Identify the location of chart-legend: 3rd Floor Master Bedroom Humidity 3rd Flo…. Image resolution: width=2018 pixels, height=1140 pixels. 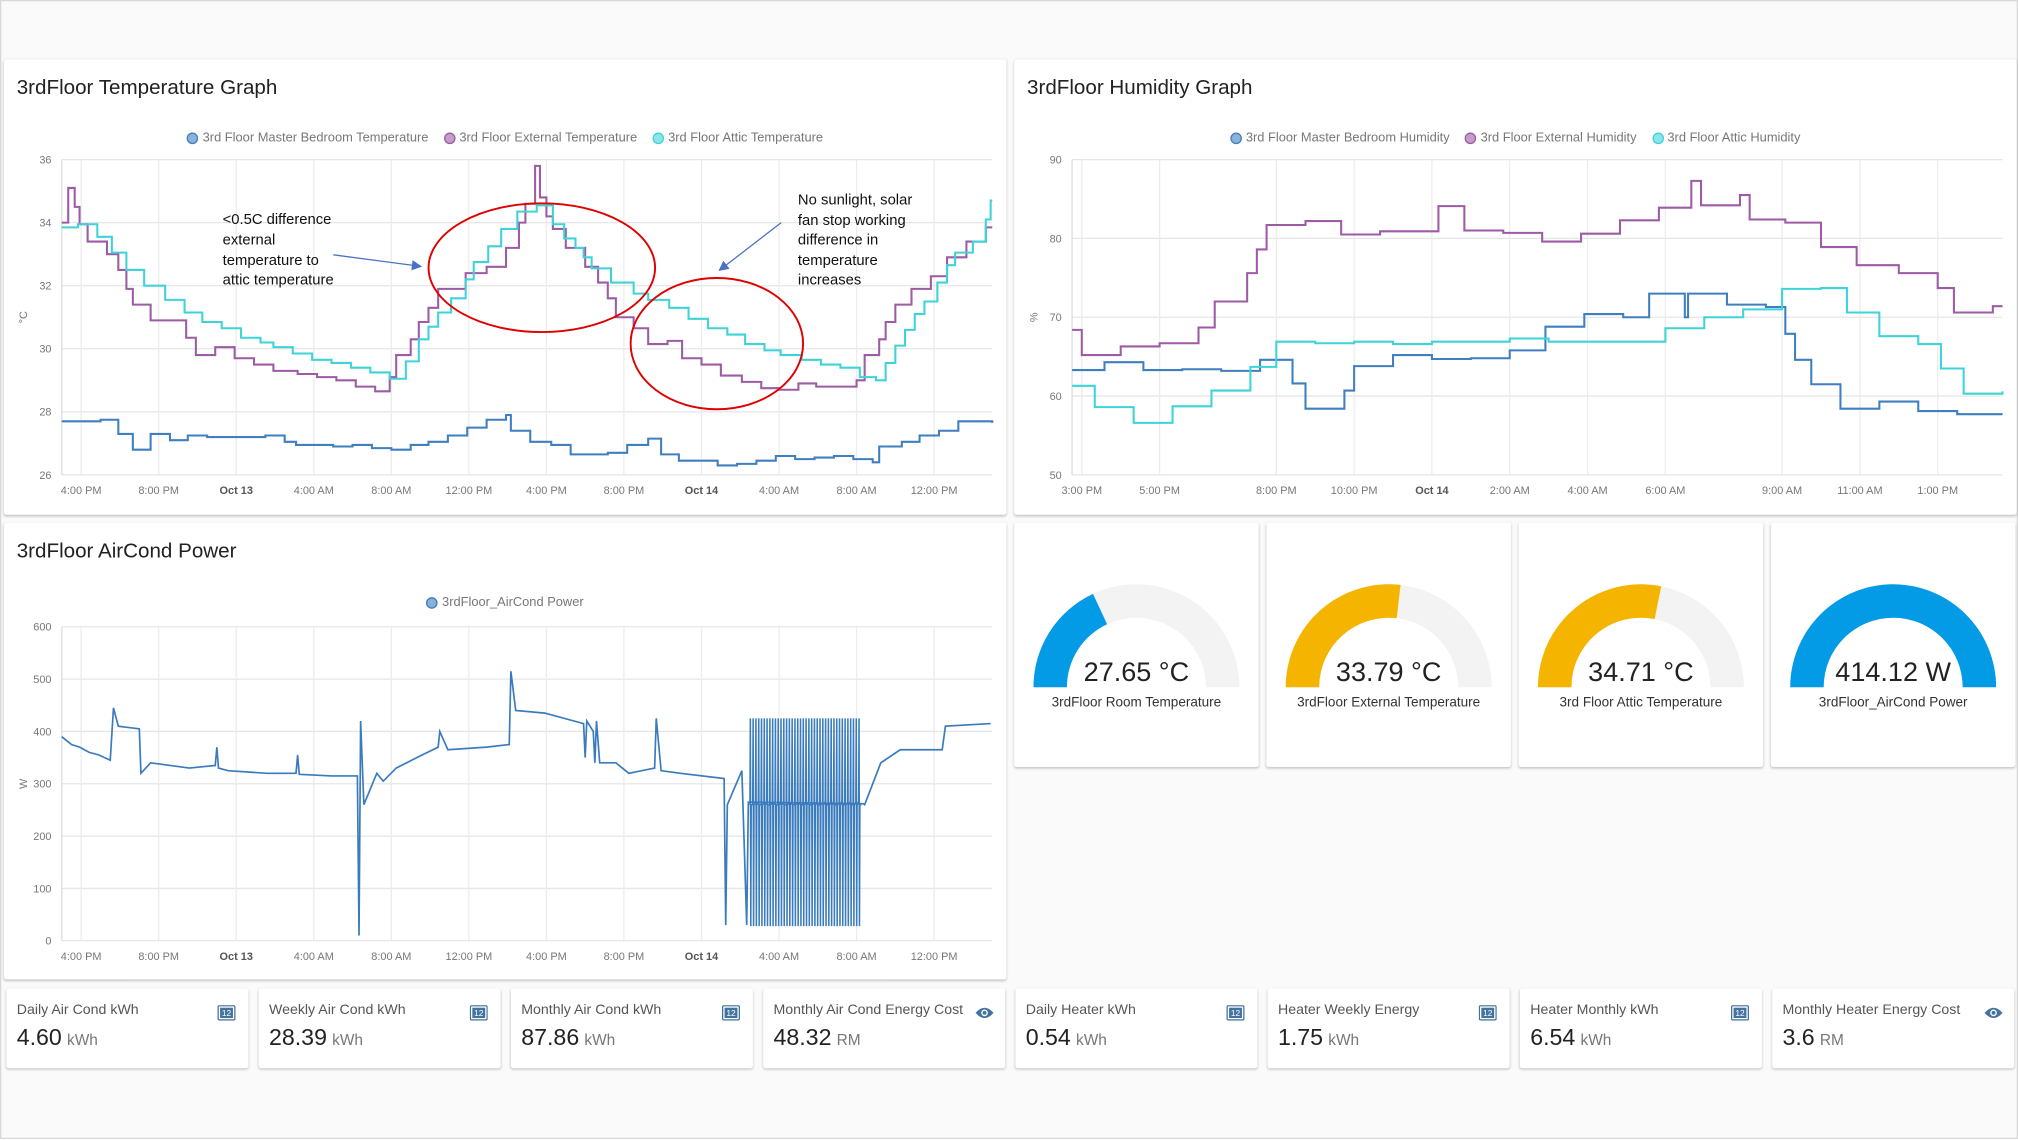
(1515, 138).